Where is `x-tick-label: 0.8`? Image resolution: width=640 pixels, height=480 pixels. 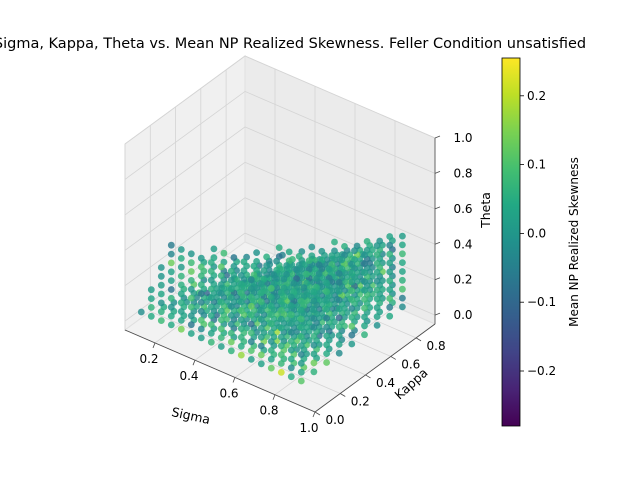
x-tick-label: 0.8 is located at coordinates (268, 411).